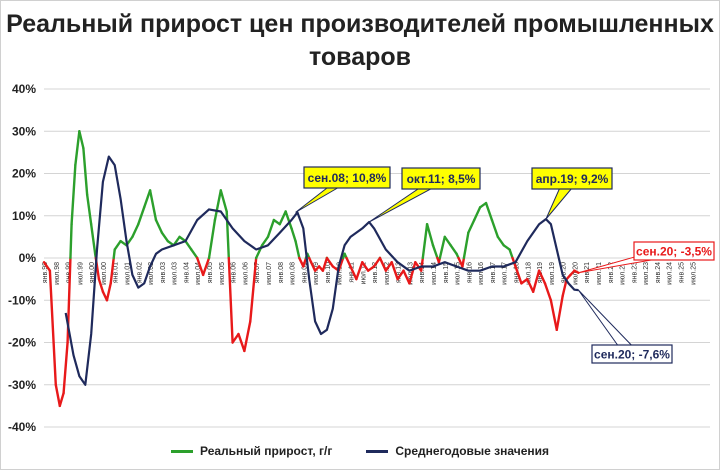  I want to click on x-tick-label: янв.22, so click(611, 272).